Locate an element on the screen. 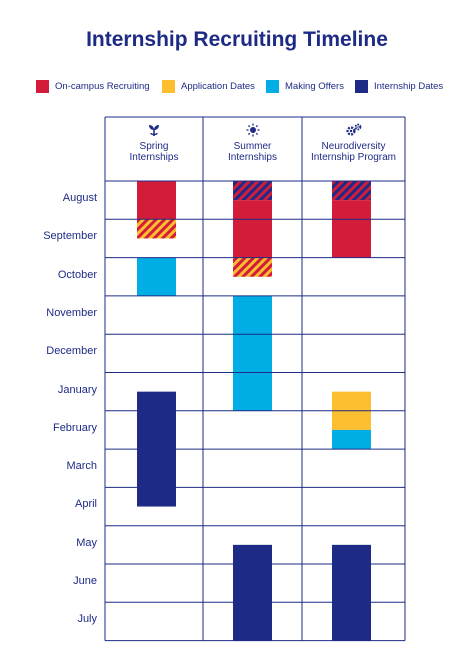 Image resolution: width=474 pixels, height=669 pixels. column-header-summer-label: Summer Internships is located at coordinates (252, 152).